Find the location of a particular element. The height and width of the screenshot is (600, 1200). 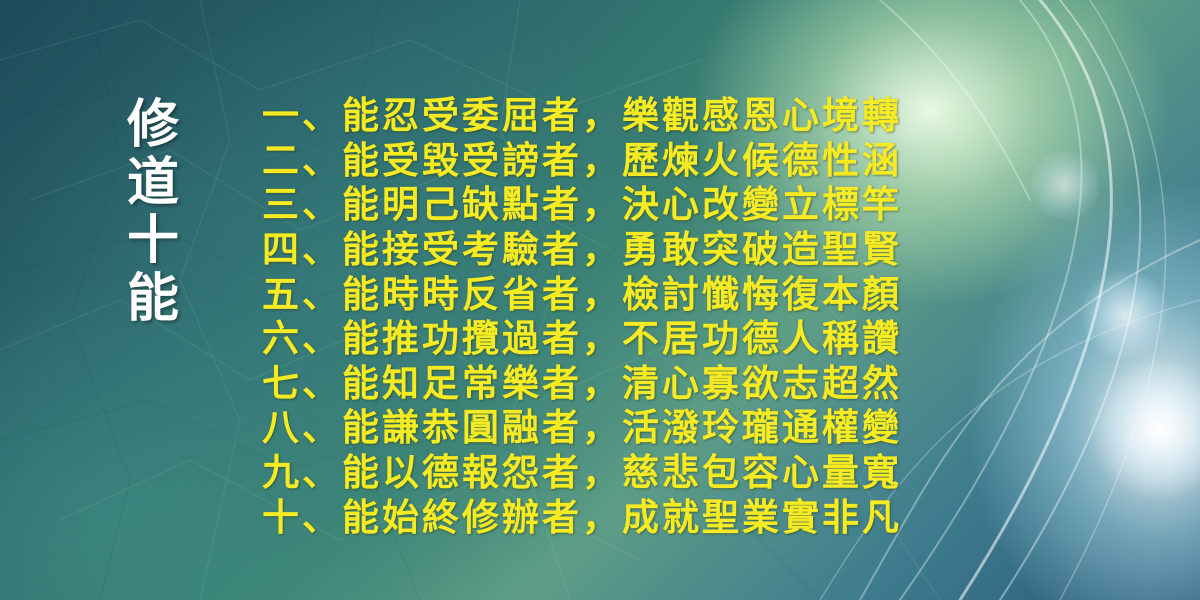

verse-second-half: 勇敢突破造聖賢 is located at coordinates (762, 250).